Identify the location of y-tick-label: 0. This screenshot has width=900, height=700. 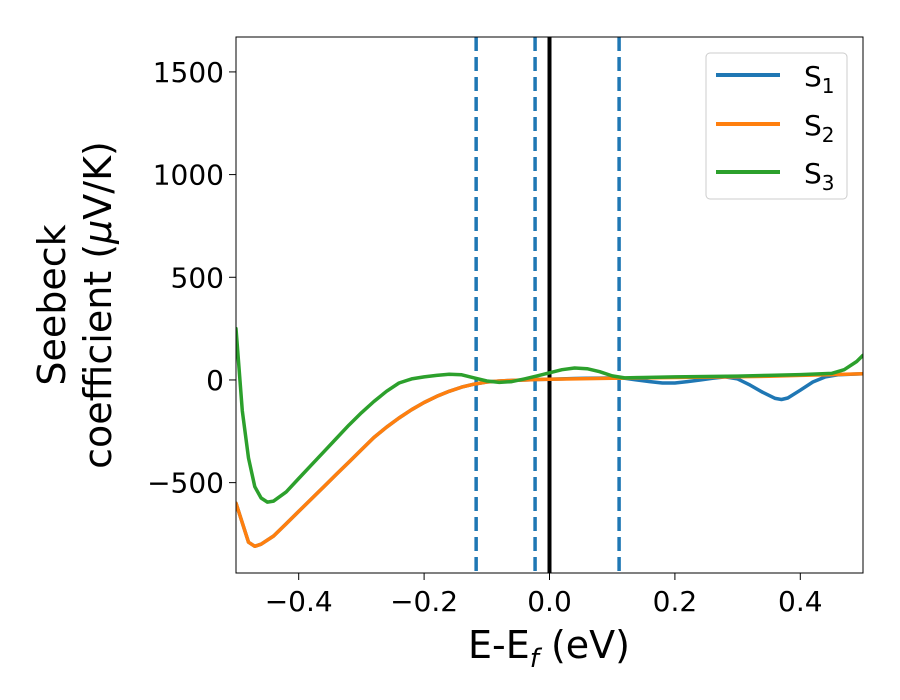
(215, 380).